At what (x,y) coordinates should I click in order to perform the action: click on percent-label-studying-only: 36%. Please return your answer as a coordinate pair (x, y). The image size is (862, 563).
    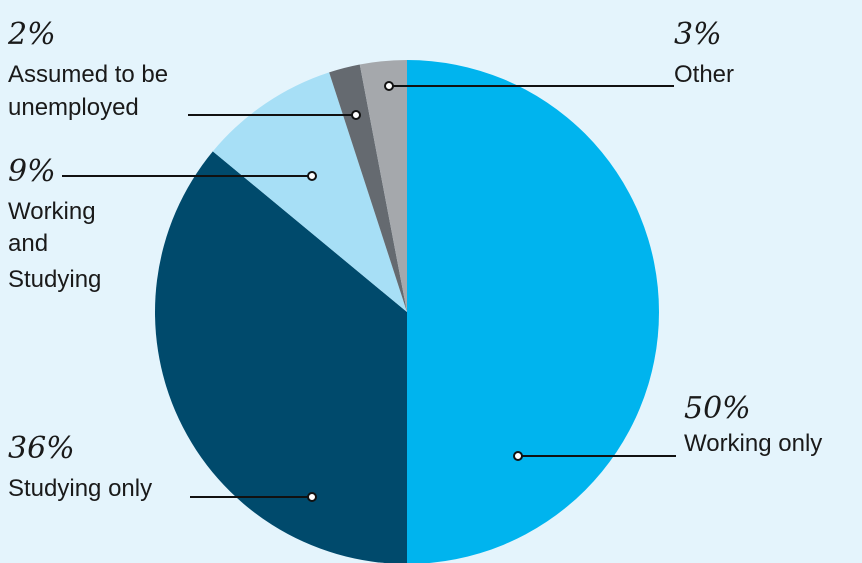
    Looking at the image, I should click on (41, 448).